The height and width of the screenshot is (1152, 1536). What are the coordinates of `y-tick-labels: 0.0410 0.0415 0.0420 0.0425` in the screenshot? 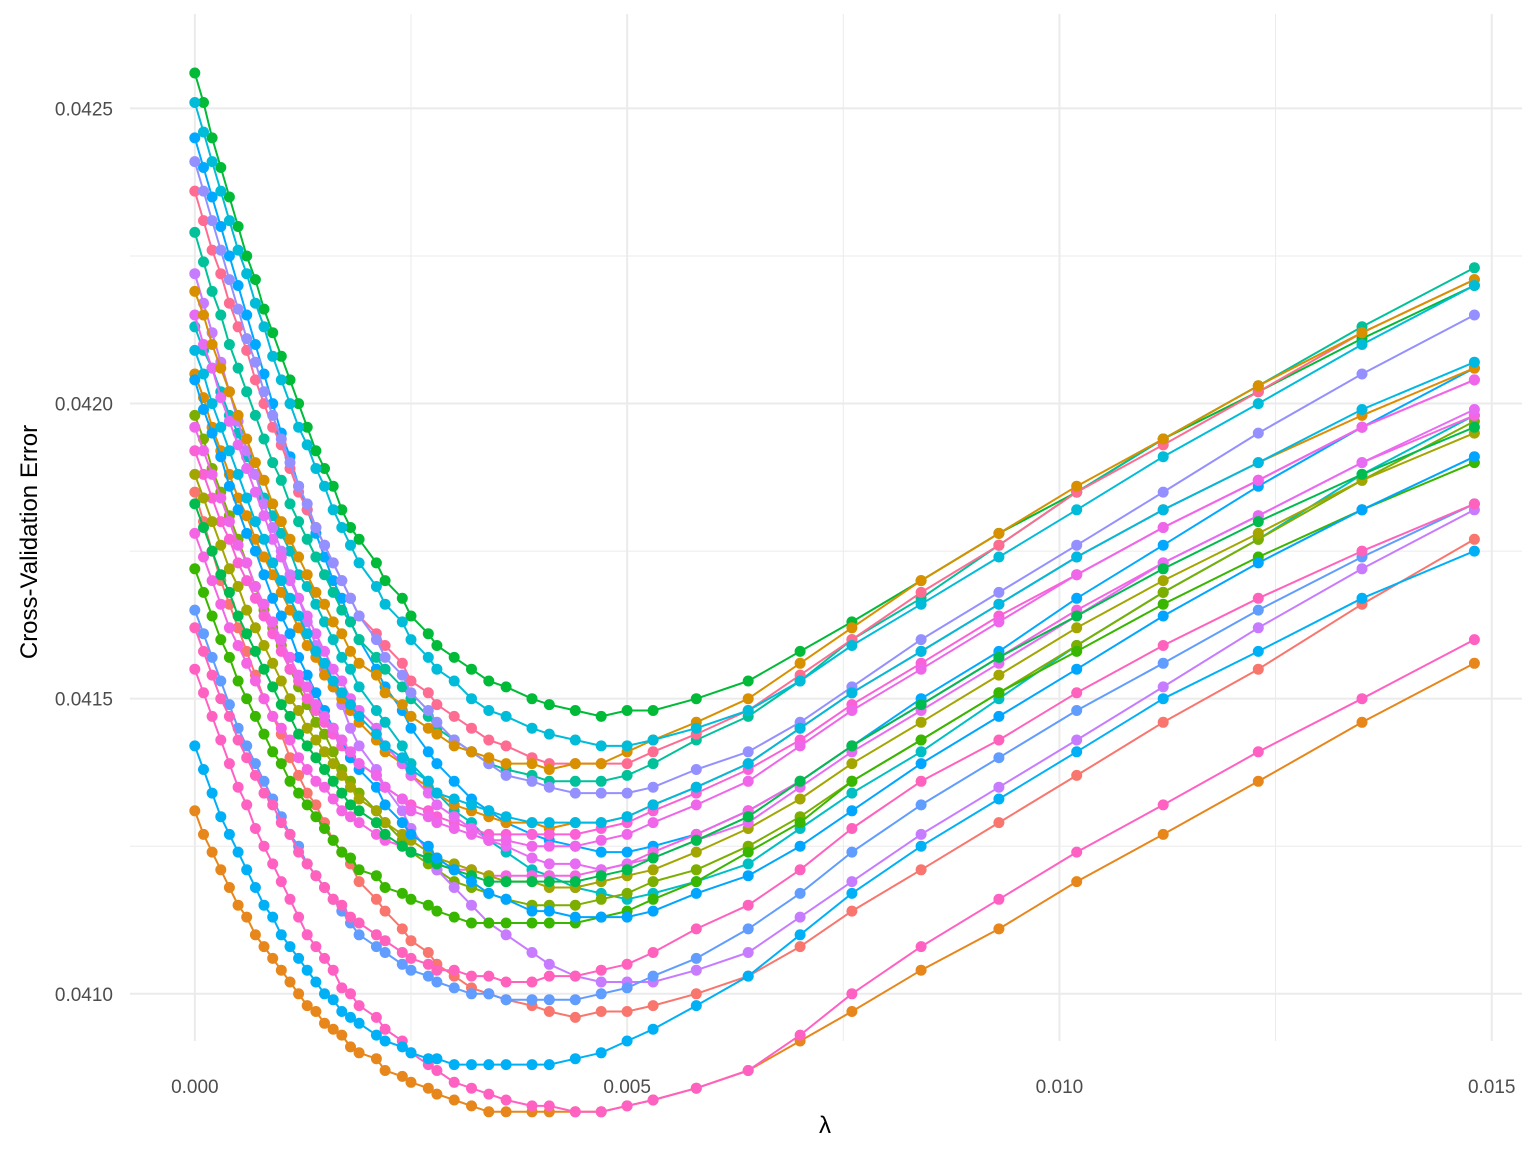 It's located at (84, 552).